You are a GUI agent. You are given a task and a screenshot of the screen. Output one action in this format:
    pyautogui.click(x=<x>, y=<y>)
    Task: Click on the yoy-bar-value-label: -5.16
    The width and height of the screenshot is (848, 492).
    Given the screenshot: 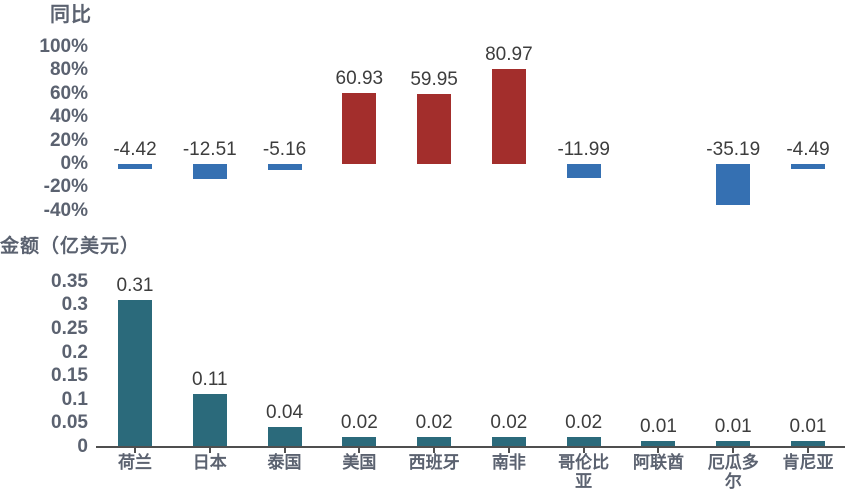 What is the action you would take?
    pyautogui.click(x=284, y=149)
    